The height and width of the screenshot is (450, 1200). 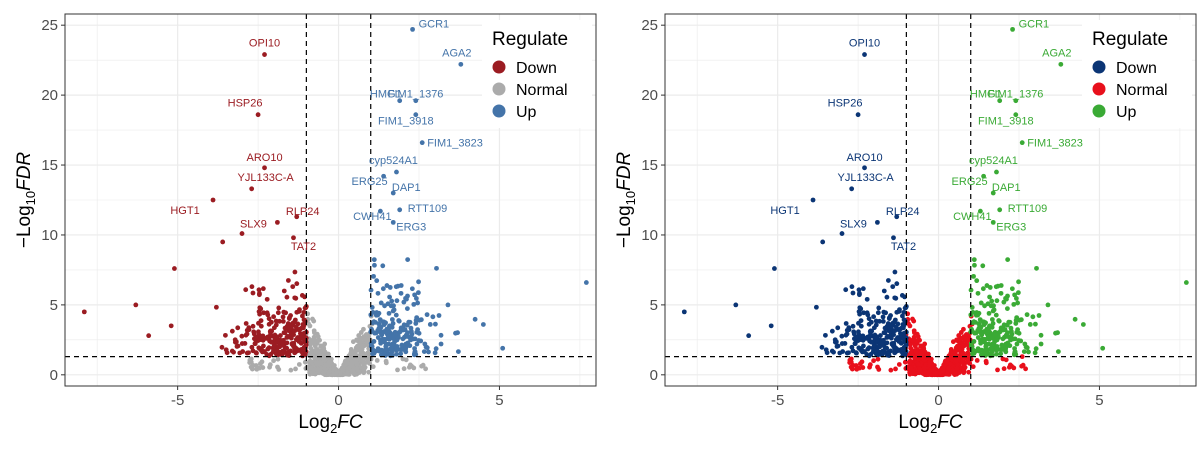 I want to click on gene-label: ARO10, so click(x=864, y=158).